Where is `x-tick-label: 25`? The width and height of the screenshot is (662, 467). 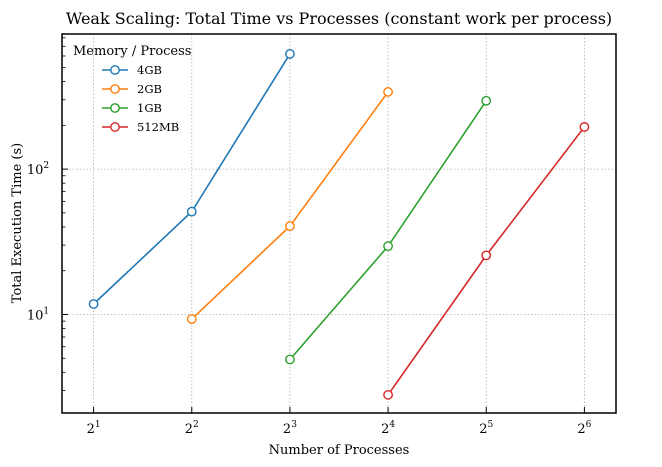 x-tick-label: 25 is located at coordinates (486, 428).